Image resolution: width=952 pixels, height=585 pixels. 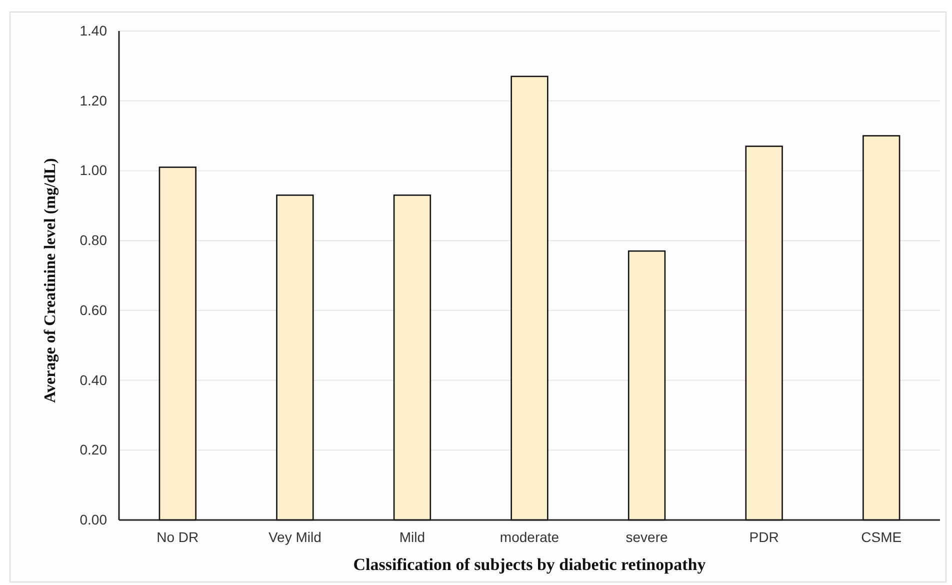 What do you see at coordinates (94, 100) in the screenshot?
I see `y-tick-label: 1.20` at bounding box center [94, 100].